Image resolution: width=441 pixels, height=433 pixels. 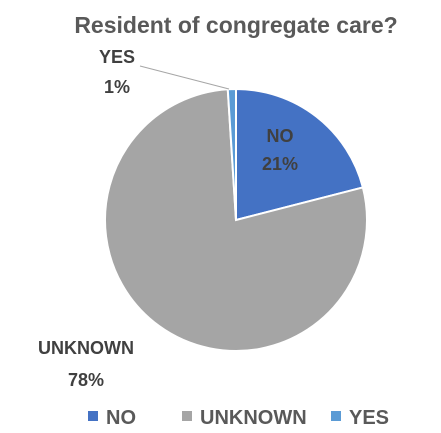 I want to click on data-label-value-yes: 1%, so click(x=117, y=87).